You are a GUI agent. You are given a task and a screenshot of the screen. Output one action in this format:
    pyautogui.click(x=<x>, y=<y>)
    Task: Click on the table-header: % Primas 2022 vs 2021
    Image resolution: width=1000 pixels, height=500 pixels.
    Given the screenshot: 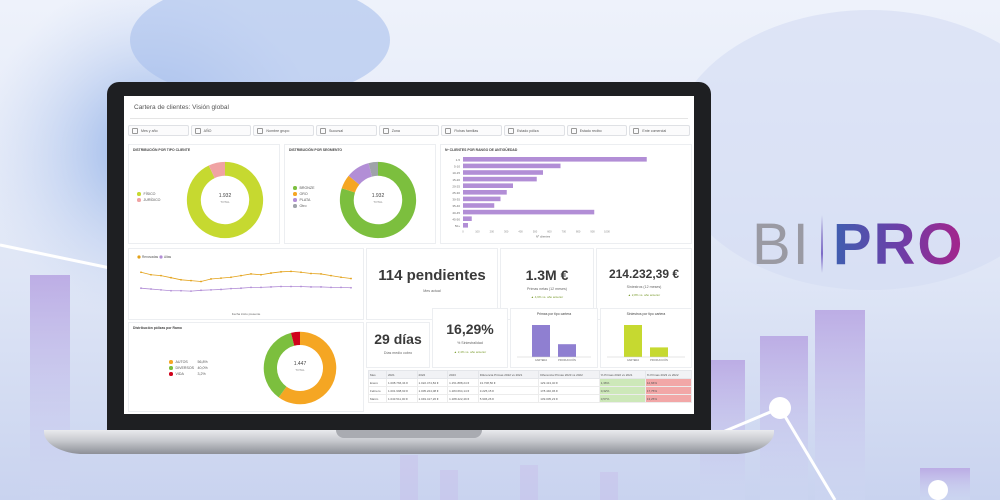 What is the action you would take?
    pyautogui.click(x=622, y=374)
    